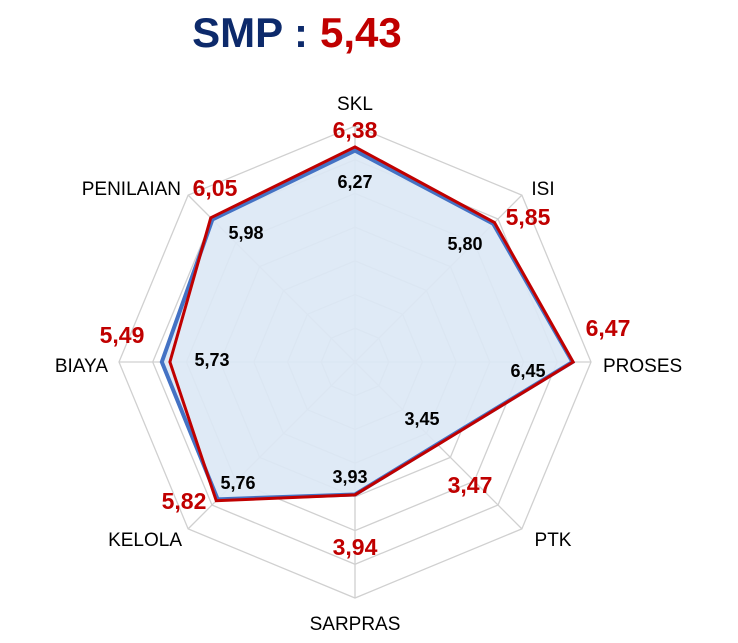  What do you see at coordinates (122, 335) in the screenshot?
I see `value-label: 5,49` at bounding box center [122, 335].